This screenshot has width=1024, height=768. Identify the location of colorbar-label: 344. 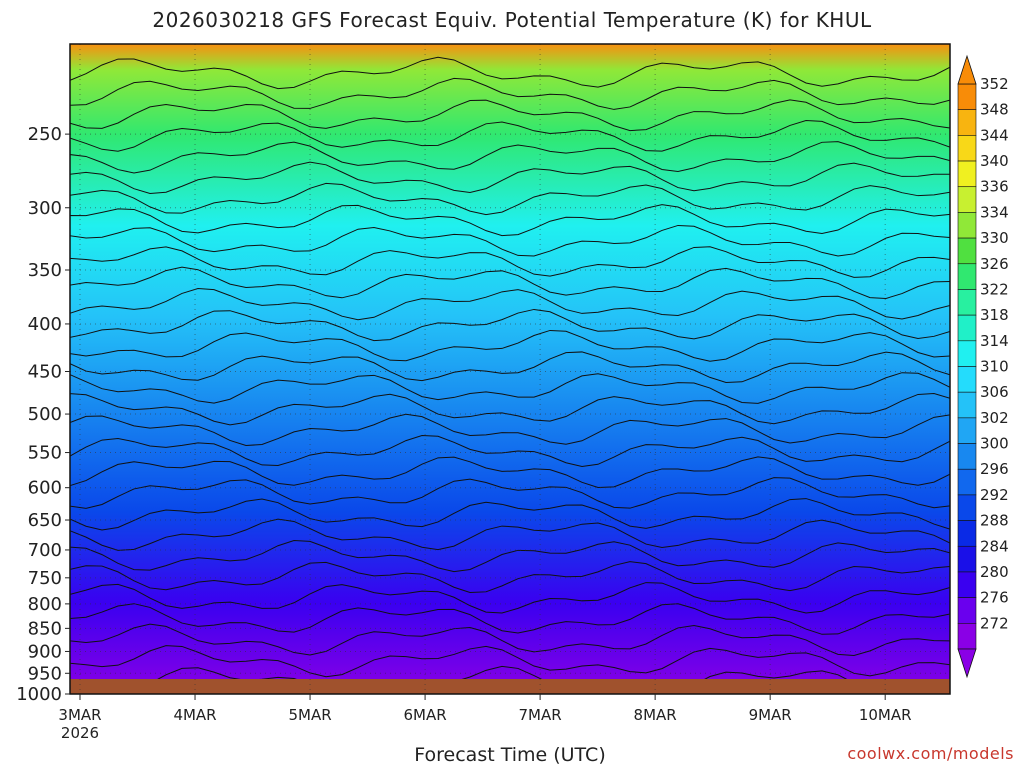
(994, 135).